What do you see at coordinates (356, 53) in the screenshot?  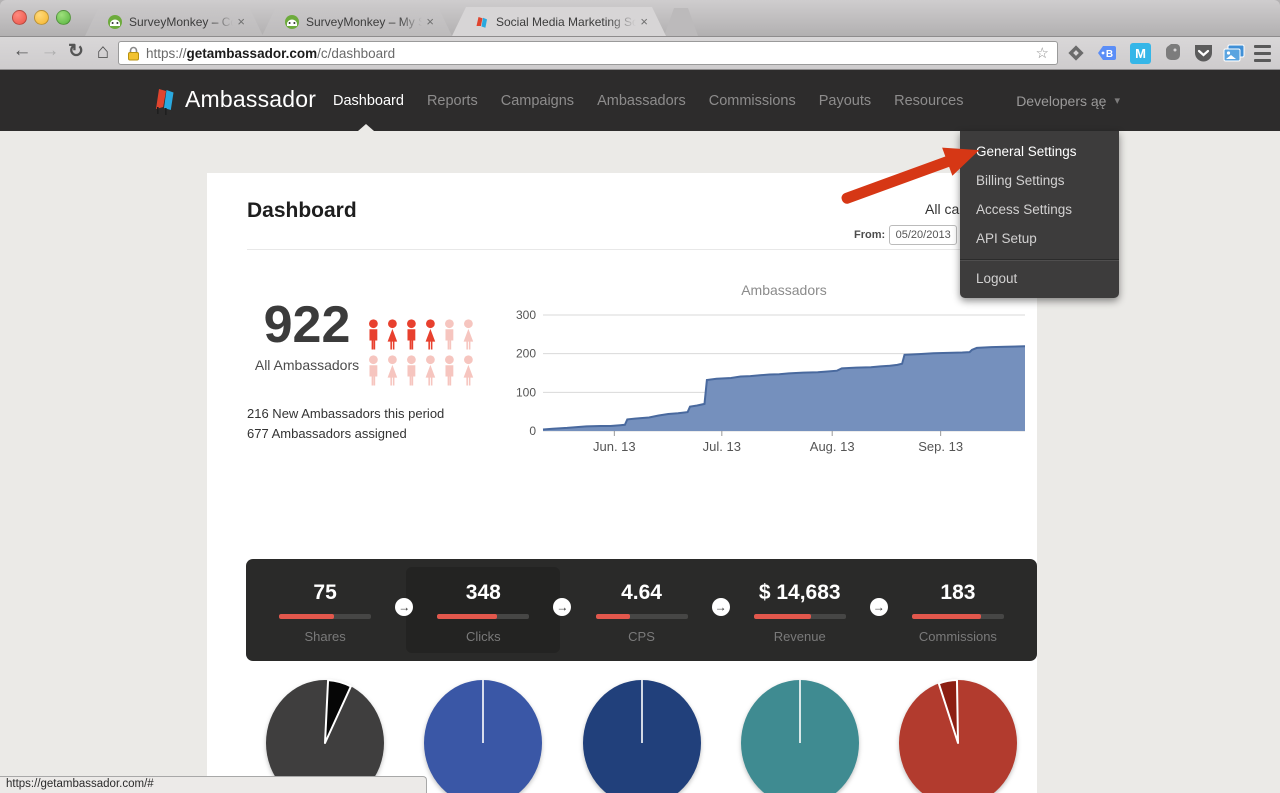 I see `url-path: /c/dashboard` at bounding box center [356, 53].